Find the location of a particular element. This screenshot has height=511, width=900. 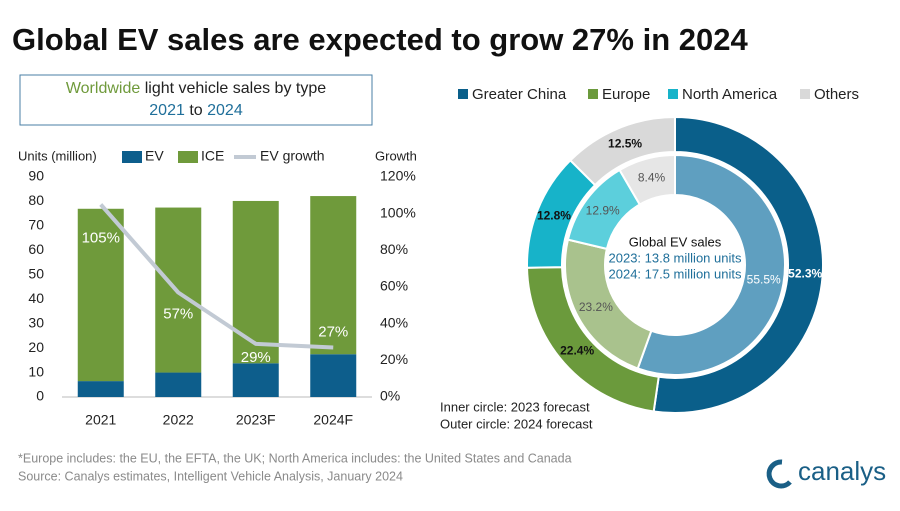

segment-label: 12.8% is located at coordinates (554, 215).